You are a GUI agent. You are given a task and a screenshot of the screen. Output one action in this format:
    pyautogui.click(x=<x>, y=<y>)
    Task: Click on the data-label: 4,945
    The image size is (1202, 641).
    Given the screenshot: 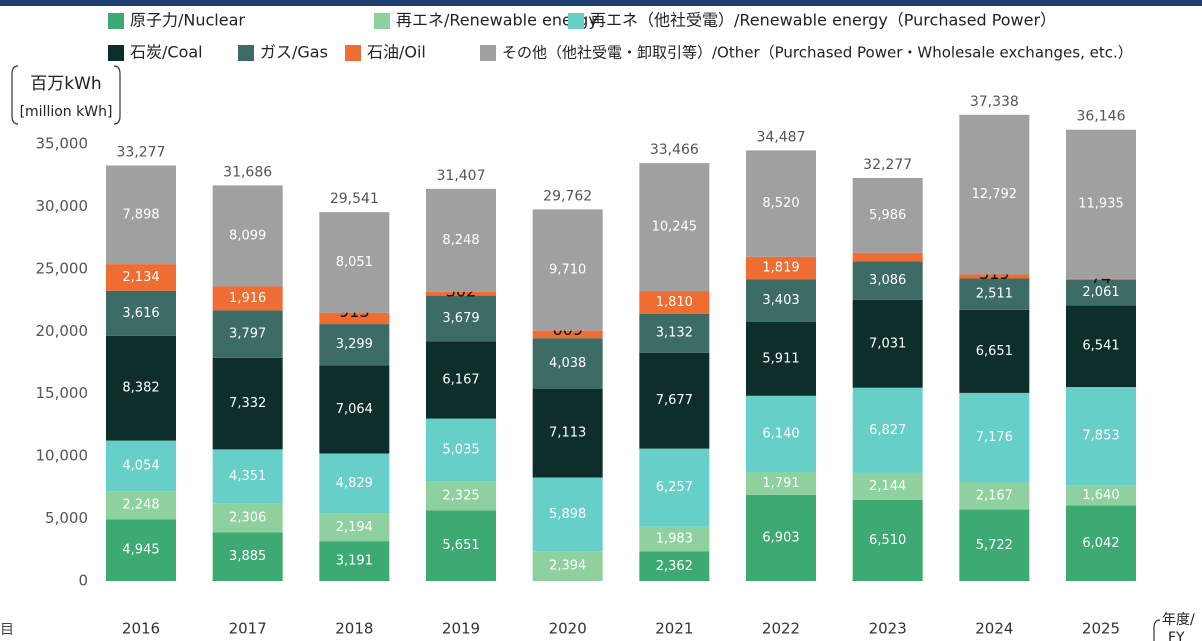 What is the action you would take?
    pyautogui.click(x=140, y=550)
    